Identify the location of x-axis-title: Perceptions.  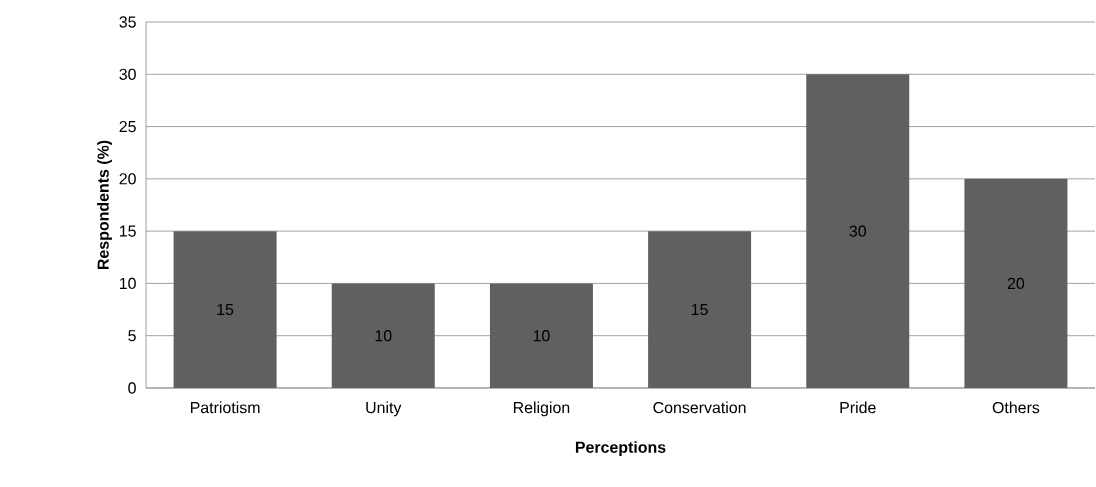
(620, 449).